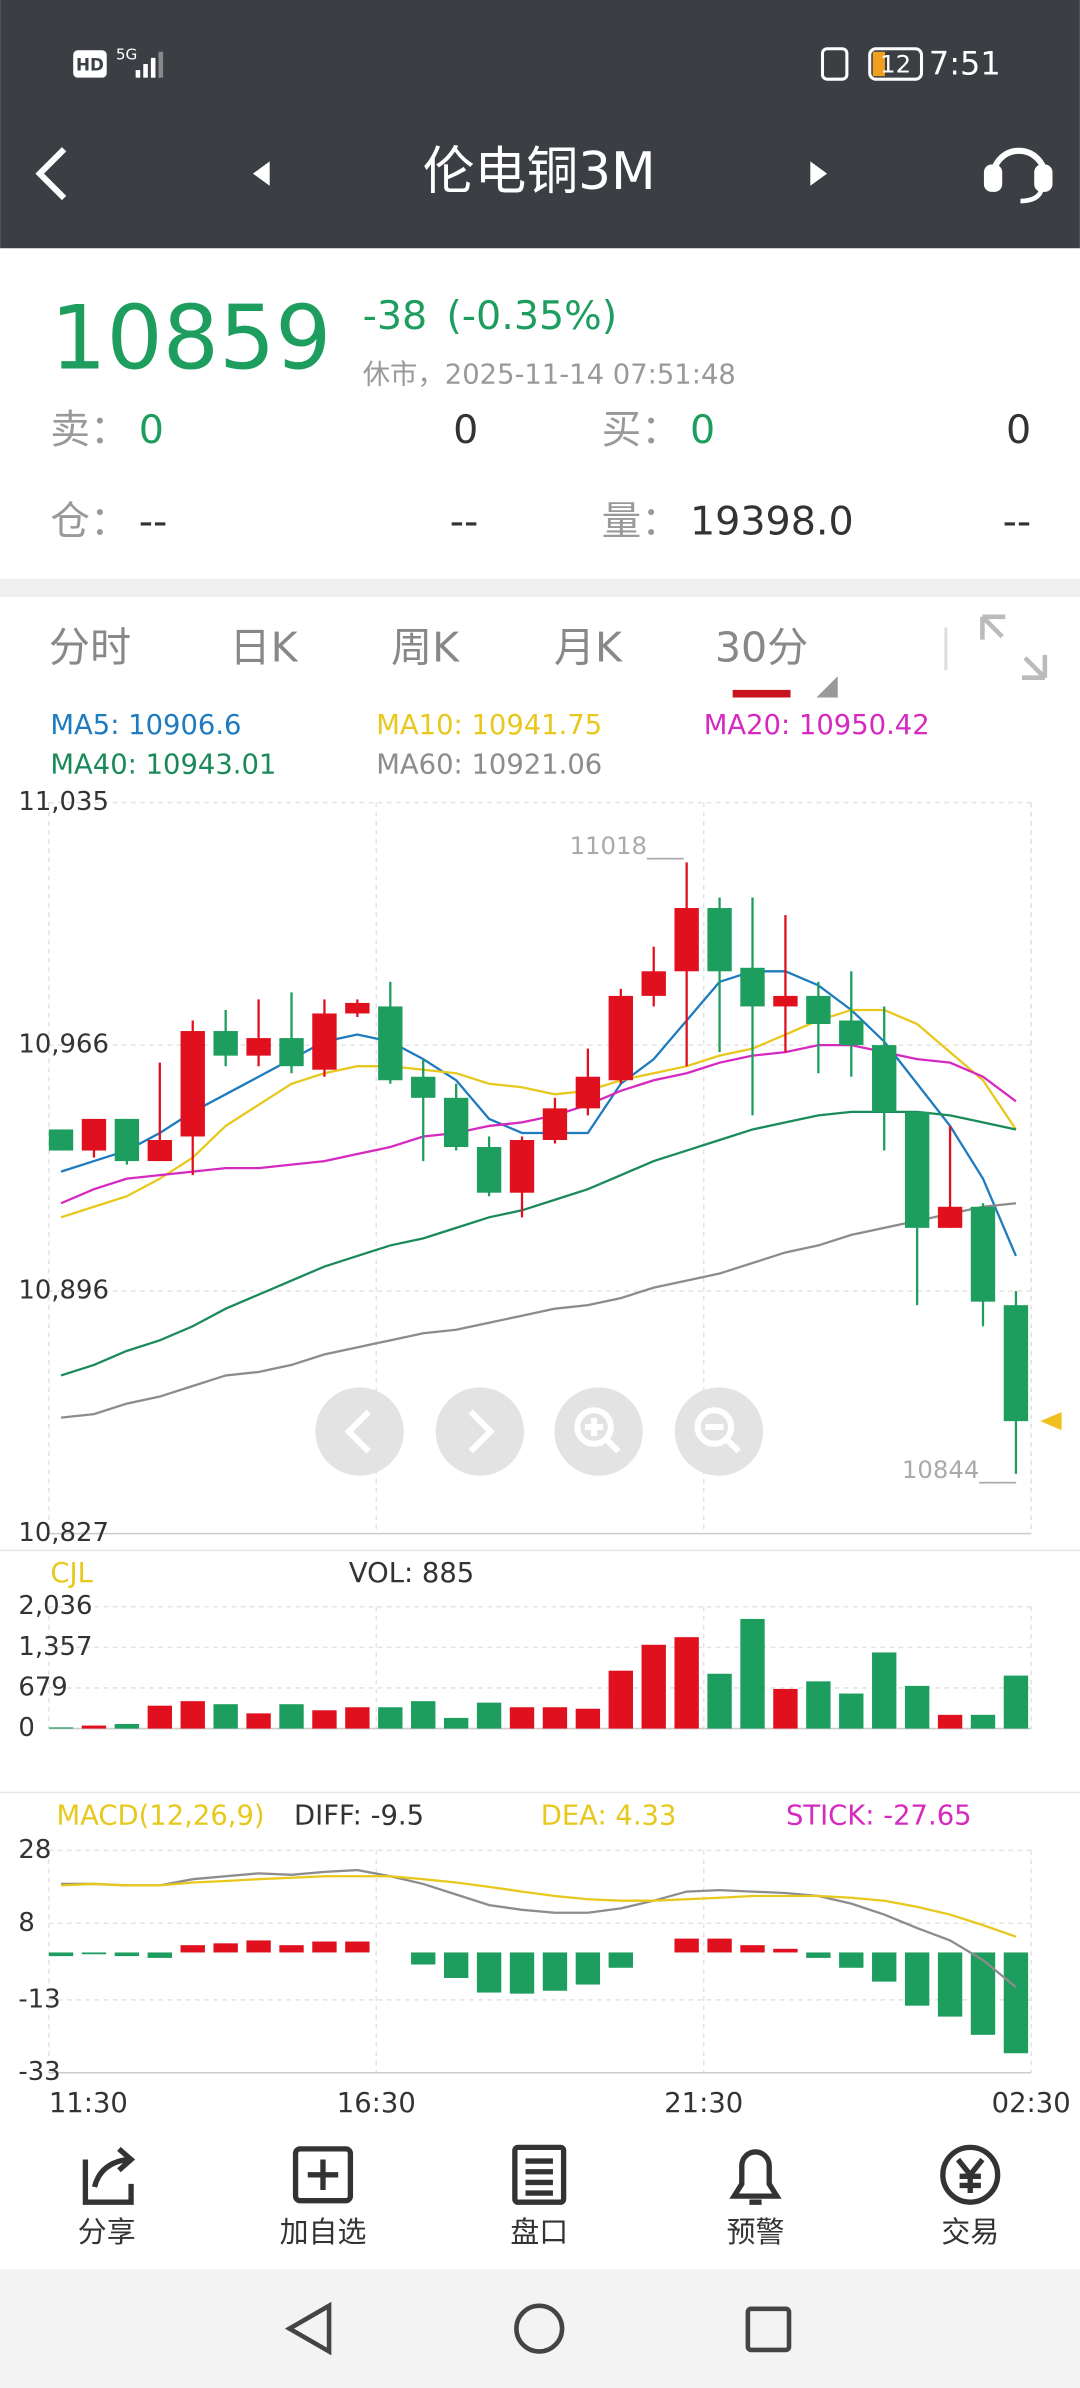 The height and width of the screenshot is (2388, 1080). Describe the element at coordinates (359, 1815) in the screenshot. I see `macd-legend: DIFF: -9.5` at that location.